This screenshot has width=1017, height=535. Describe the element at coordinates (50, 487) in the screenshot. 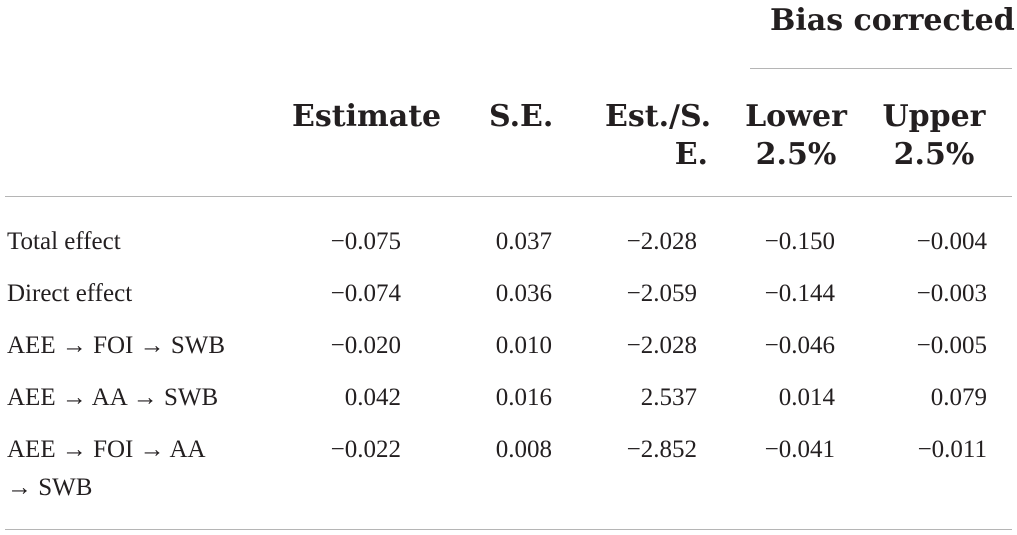

I see `row-label-continuation: → SWB` at that location.